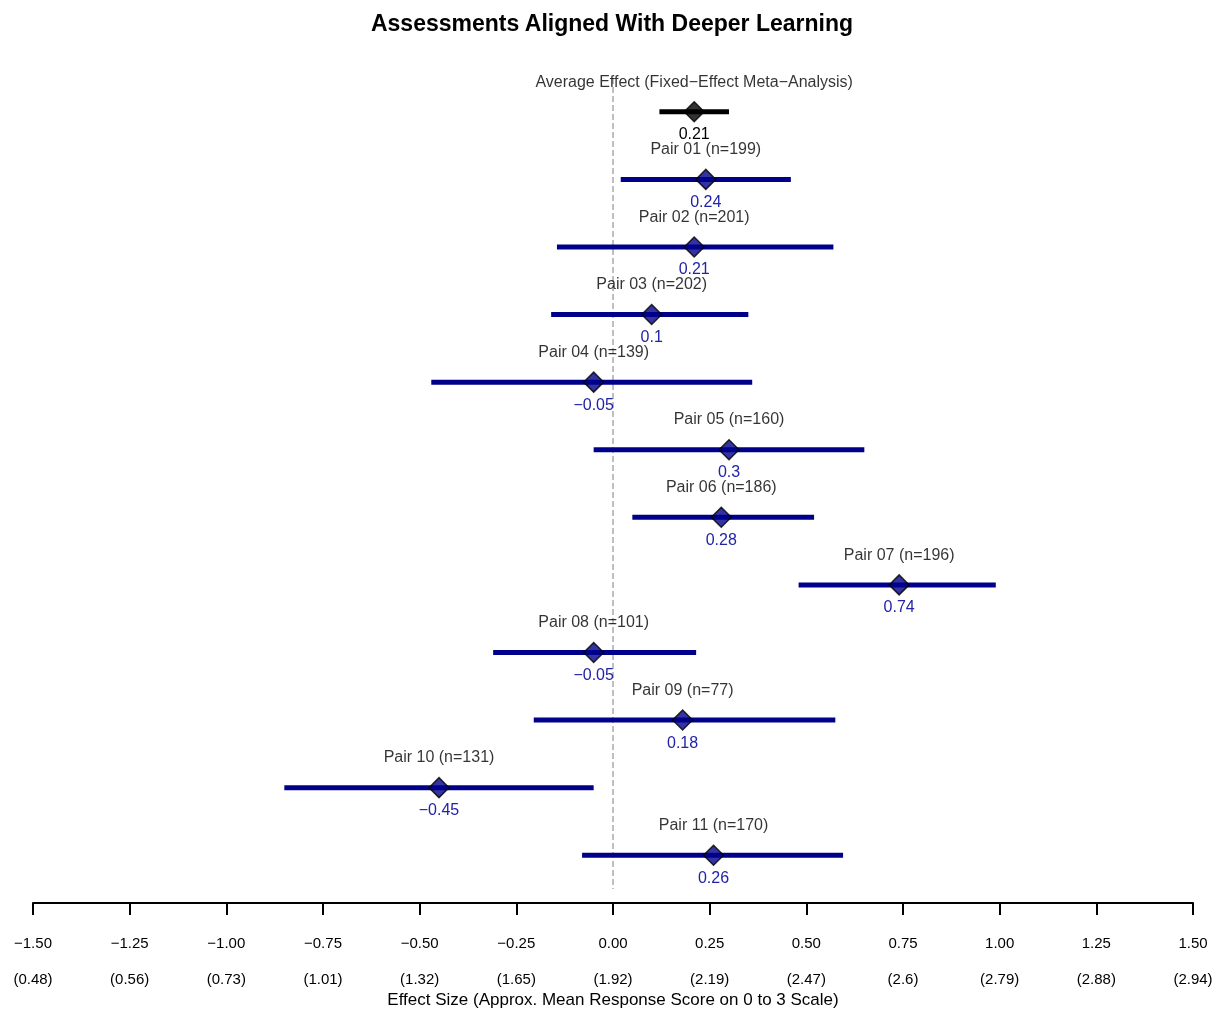 This screenshot has height=1013, width=1224. What do you see at coordinates (439, 810) in the screenshot?
I see `data-label: −0.45` at bounding box center [439, 810].